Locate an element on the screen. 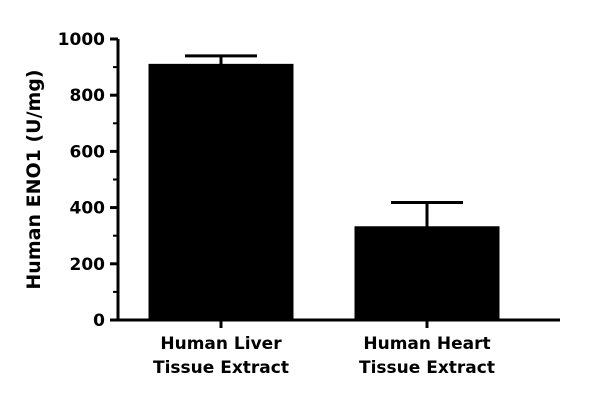  y-tick-label: 600 is located at coordinates (88, 152).